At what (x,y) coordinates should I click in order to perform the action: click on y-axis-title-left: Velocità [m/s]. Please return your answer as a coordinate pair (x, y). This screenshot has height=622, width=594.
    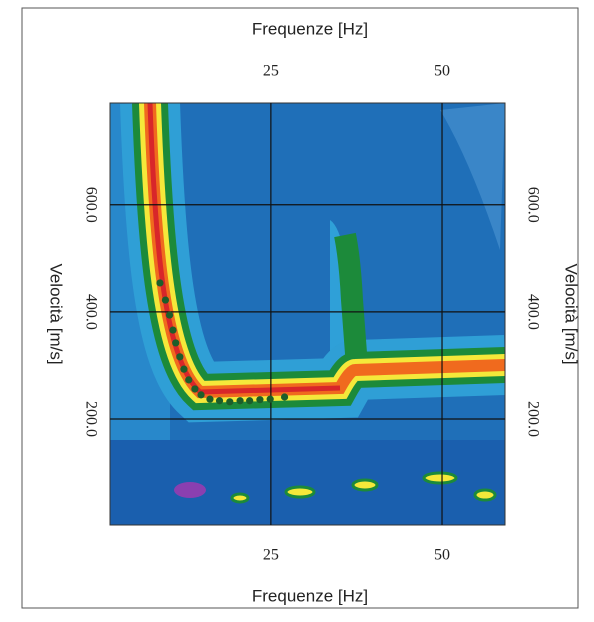
    Looking at the image, I should click on (56, 313).